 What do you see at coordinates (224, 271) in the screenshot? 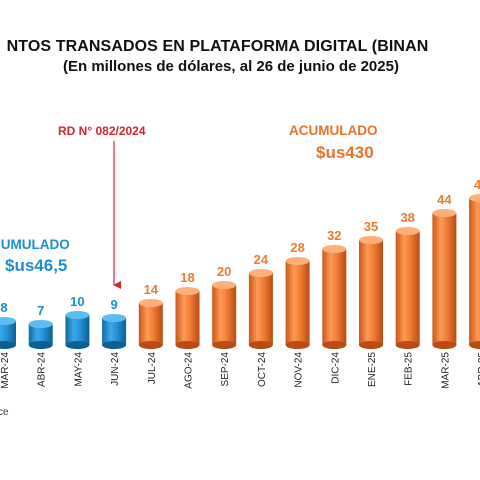
I see `value-label: 20` at bounding box center [224, 271].